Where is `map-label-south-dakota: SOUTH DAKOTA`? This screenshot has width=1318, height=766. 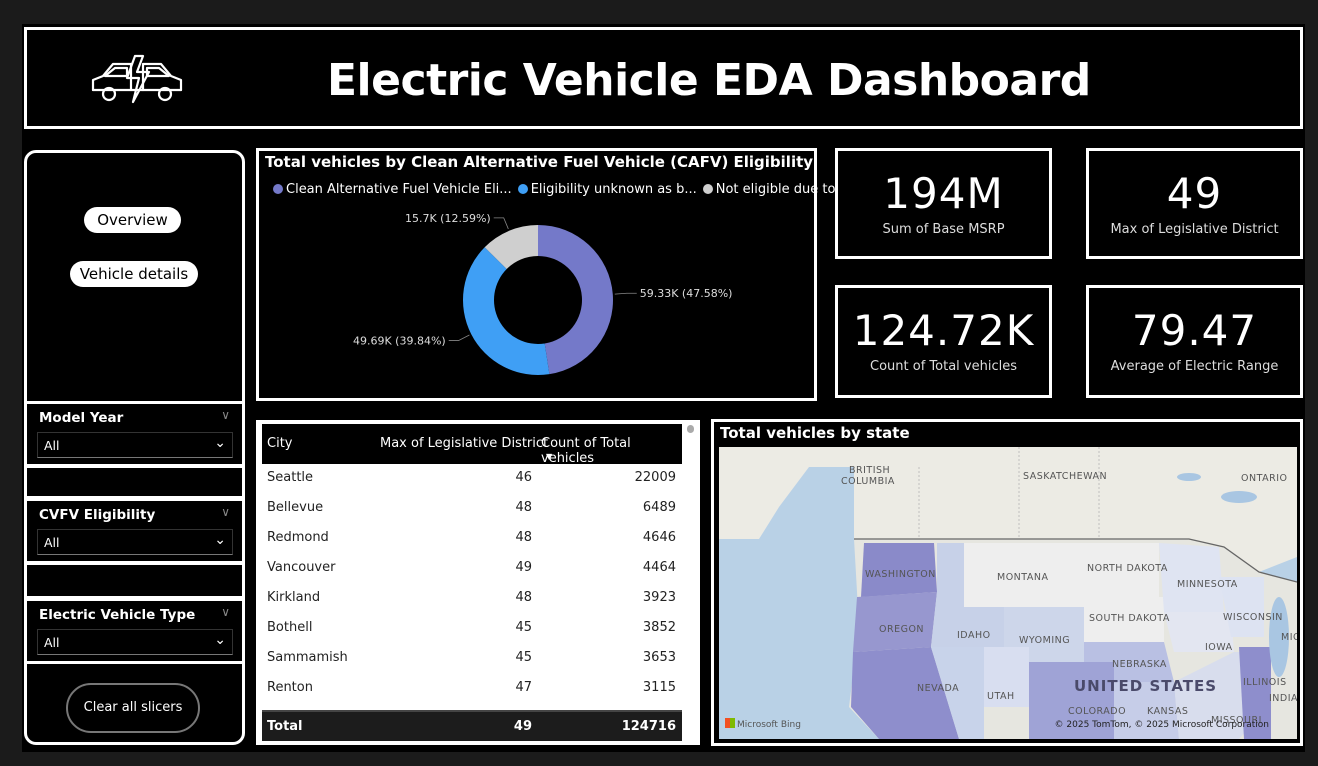
map-label-south-dakota: SOUTH DAKOTA is located at coordinates (1129, 618).